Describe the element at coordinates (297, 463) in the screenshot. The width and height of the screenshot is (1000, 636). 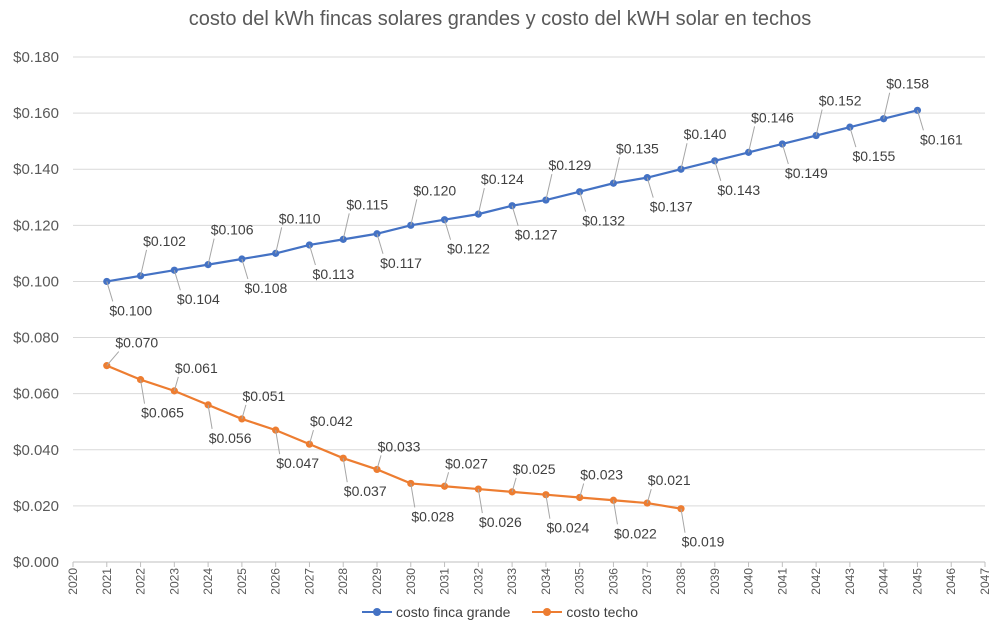
I see `data-label: $0.047` at that location.